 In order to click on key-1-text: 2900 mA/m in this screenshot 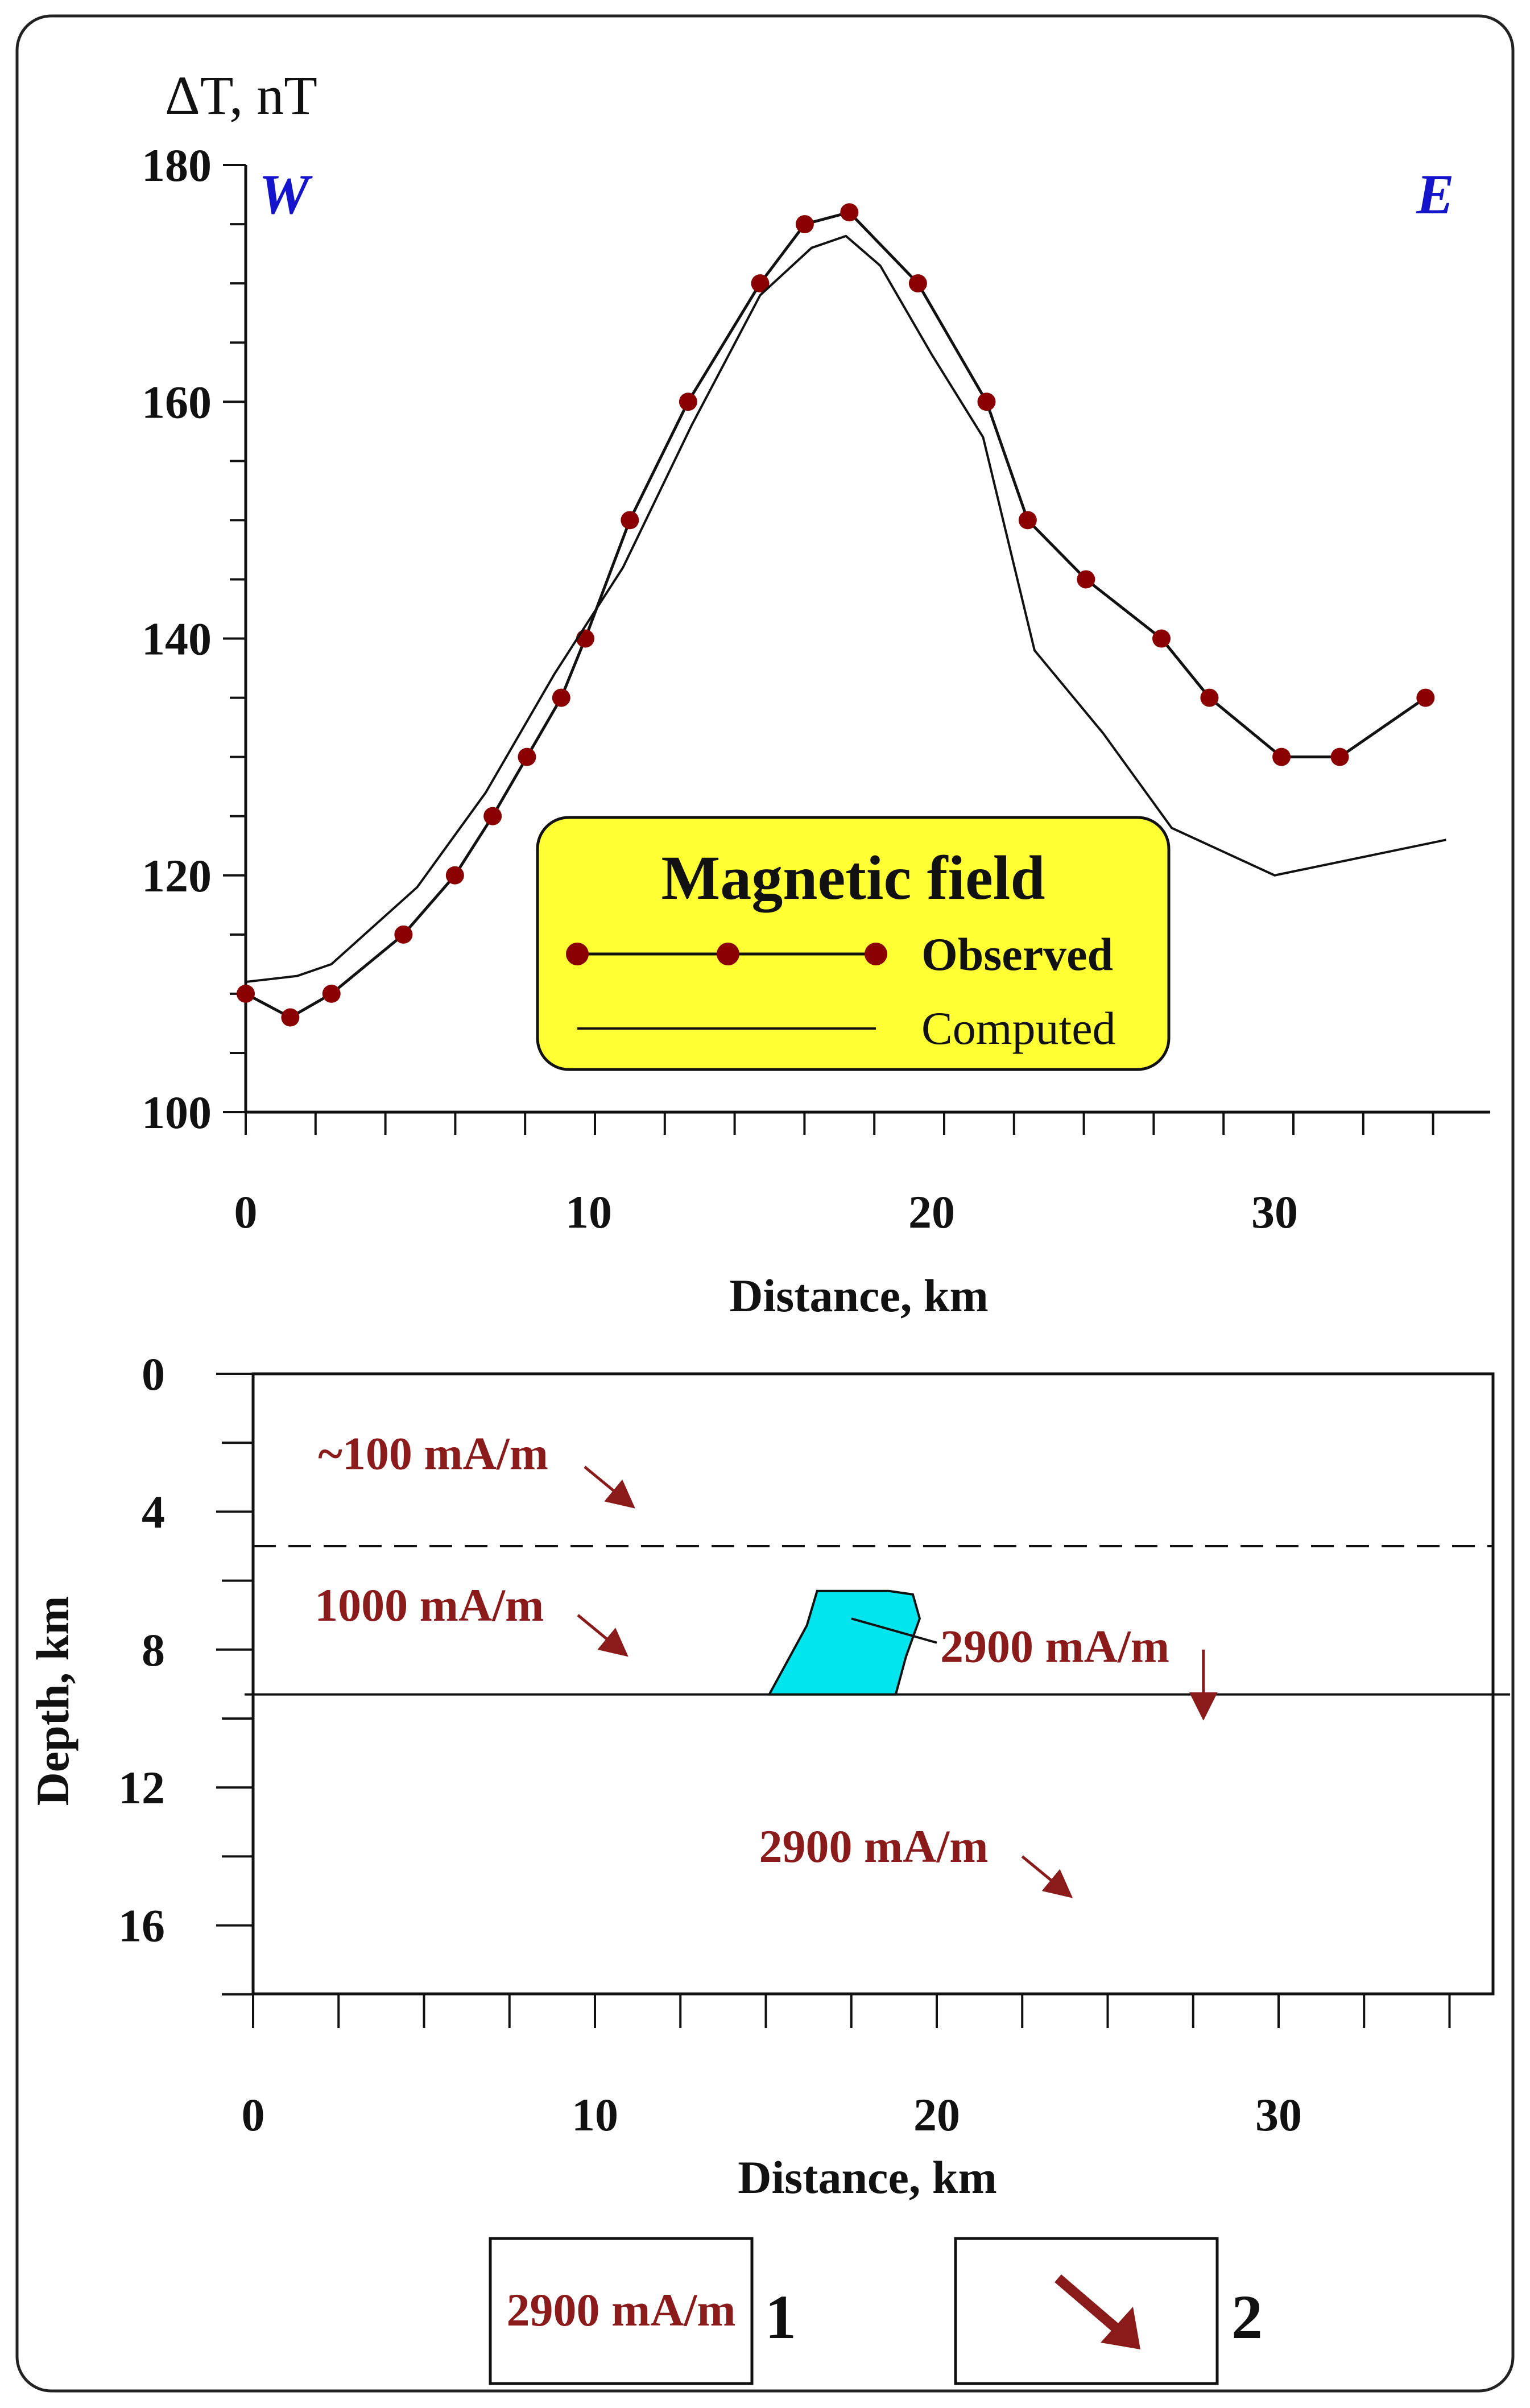, I will do `click(620, 2310)`.